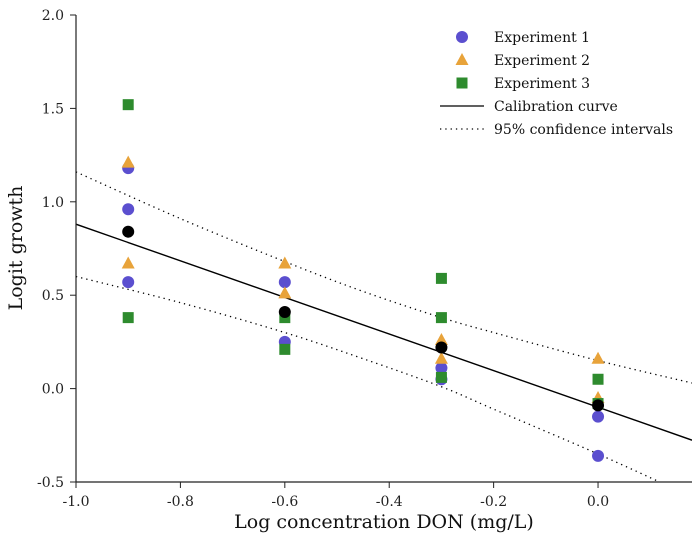 This screenshot has height=537, width=700. Describe the element at coordinates (284, 502) in the screenshot. I see `x-tick-label: -0.6` at that location.